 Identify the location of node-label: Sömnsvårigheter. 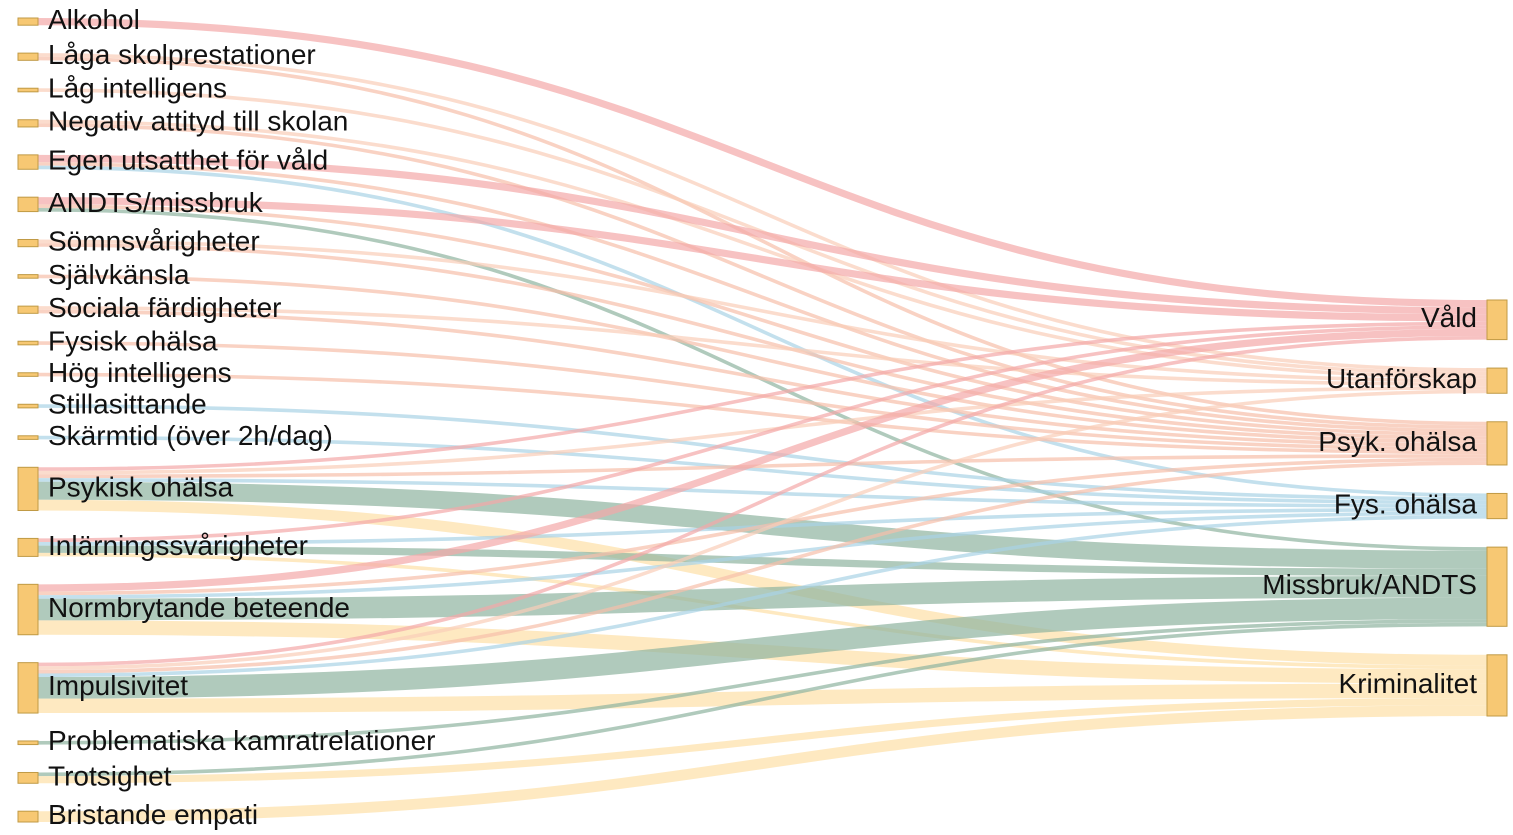
(154, 240).